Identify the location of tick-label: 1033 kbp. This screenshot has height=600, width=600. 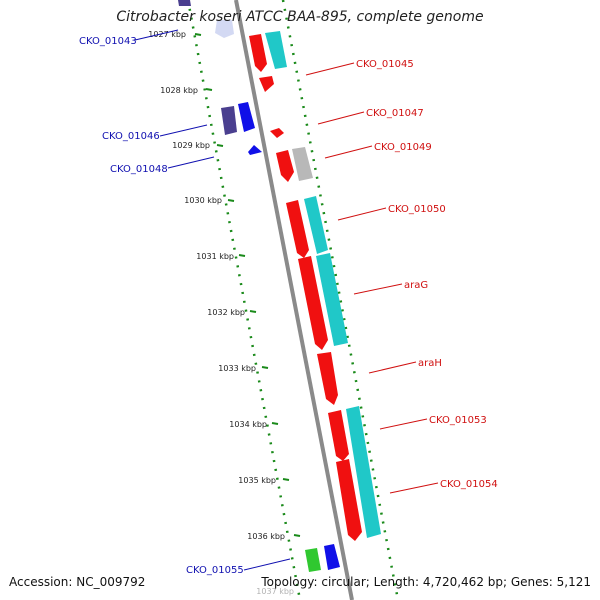
(237, 368).